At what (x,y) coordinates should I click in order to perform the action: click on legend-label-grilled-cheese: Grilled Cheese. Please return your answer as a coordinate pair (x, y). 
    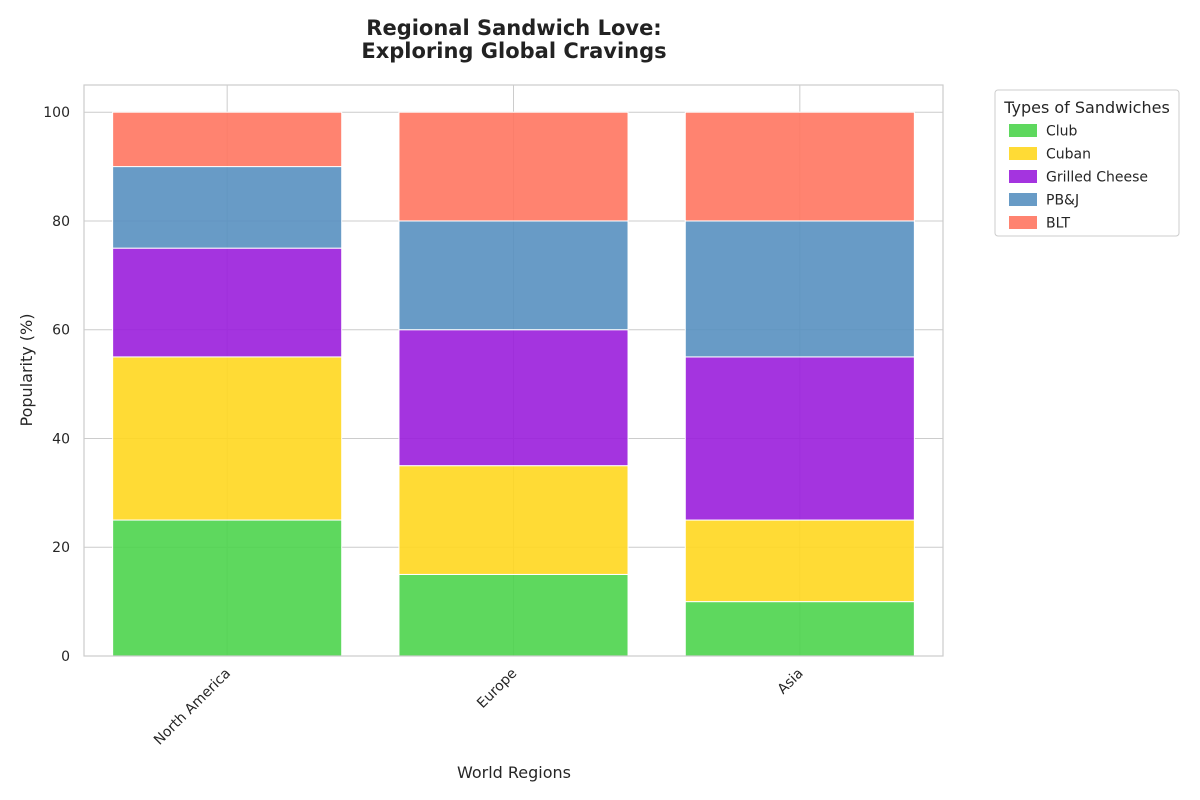
    Looking at the image, I should click on (1097, 178).